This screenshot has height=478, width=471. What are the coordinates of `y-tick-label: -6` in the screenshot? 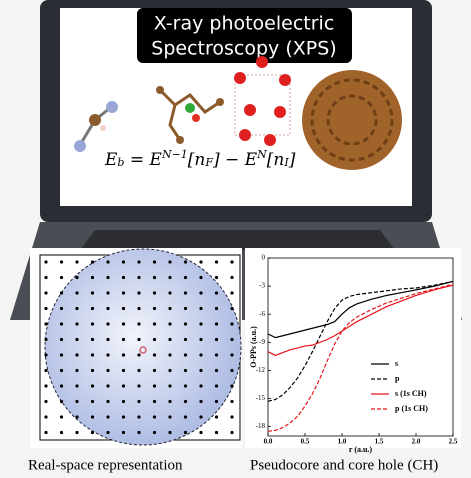 It's located at (262, 314).